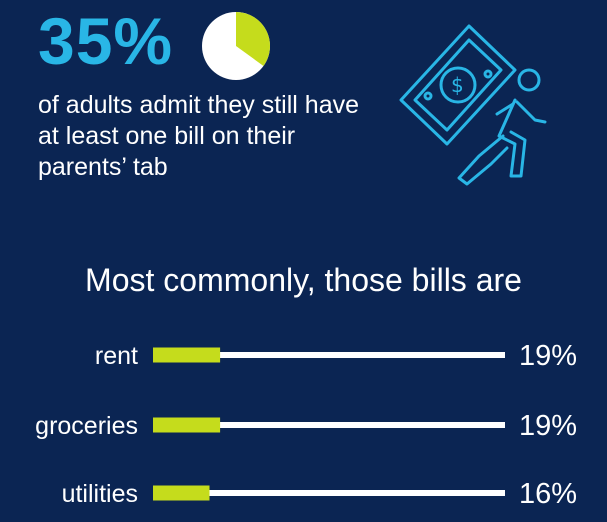 This screenshot has height=522, width=607. I want to click on bar-value-utilities: 16%, so click(548, 494).